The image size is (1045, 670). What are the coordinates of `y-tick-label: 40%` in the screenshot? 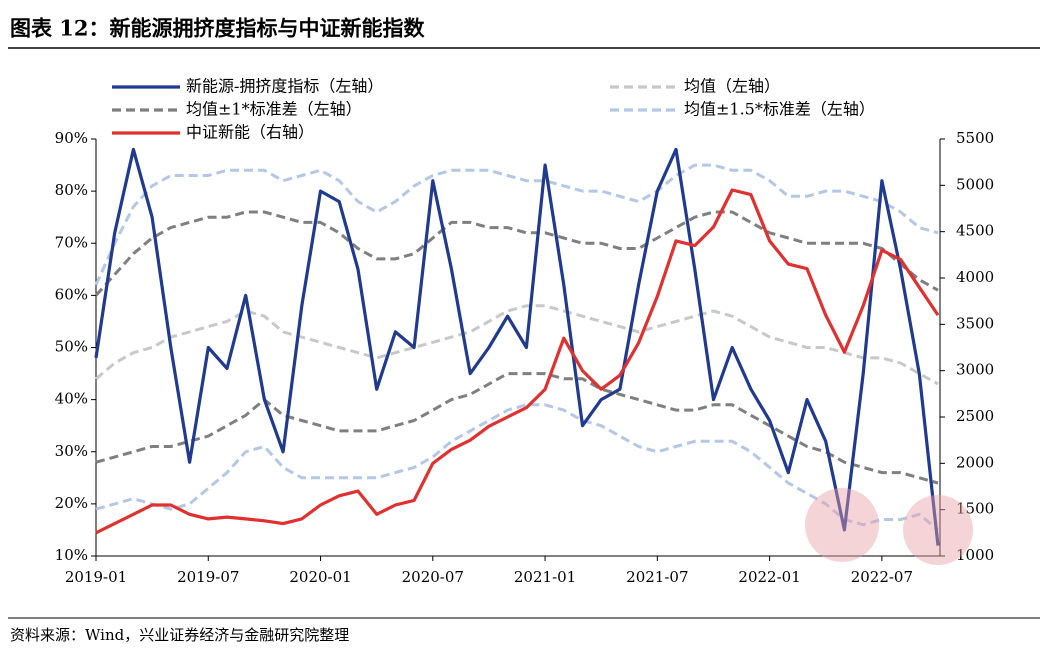 It's located at (71, 399).